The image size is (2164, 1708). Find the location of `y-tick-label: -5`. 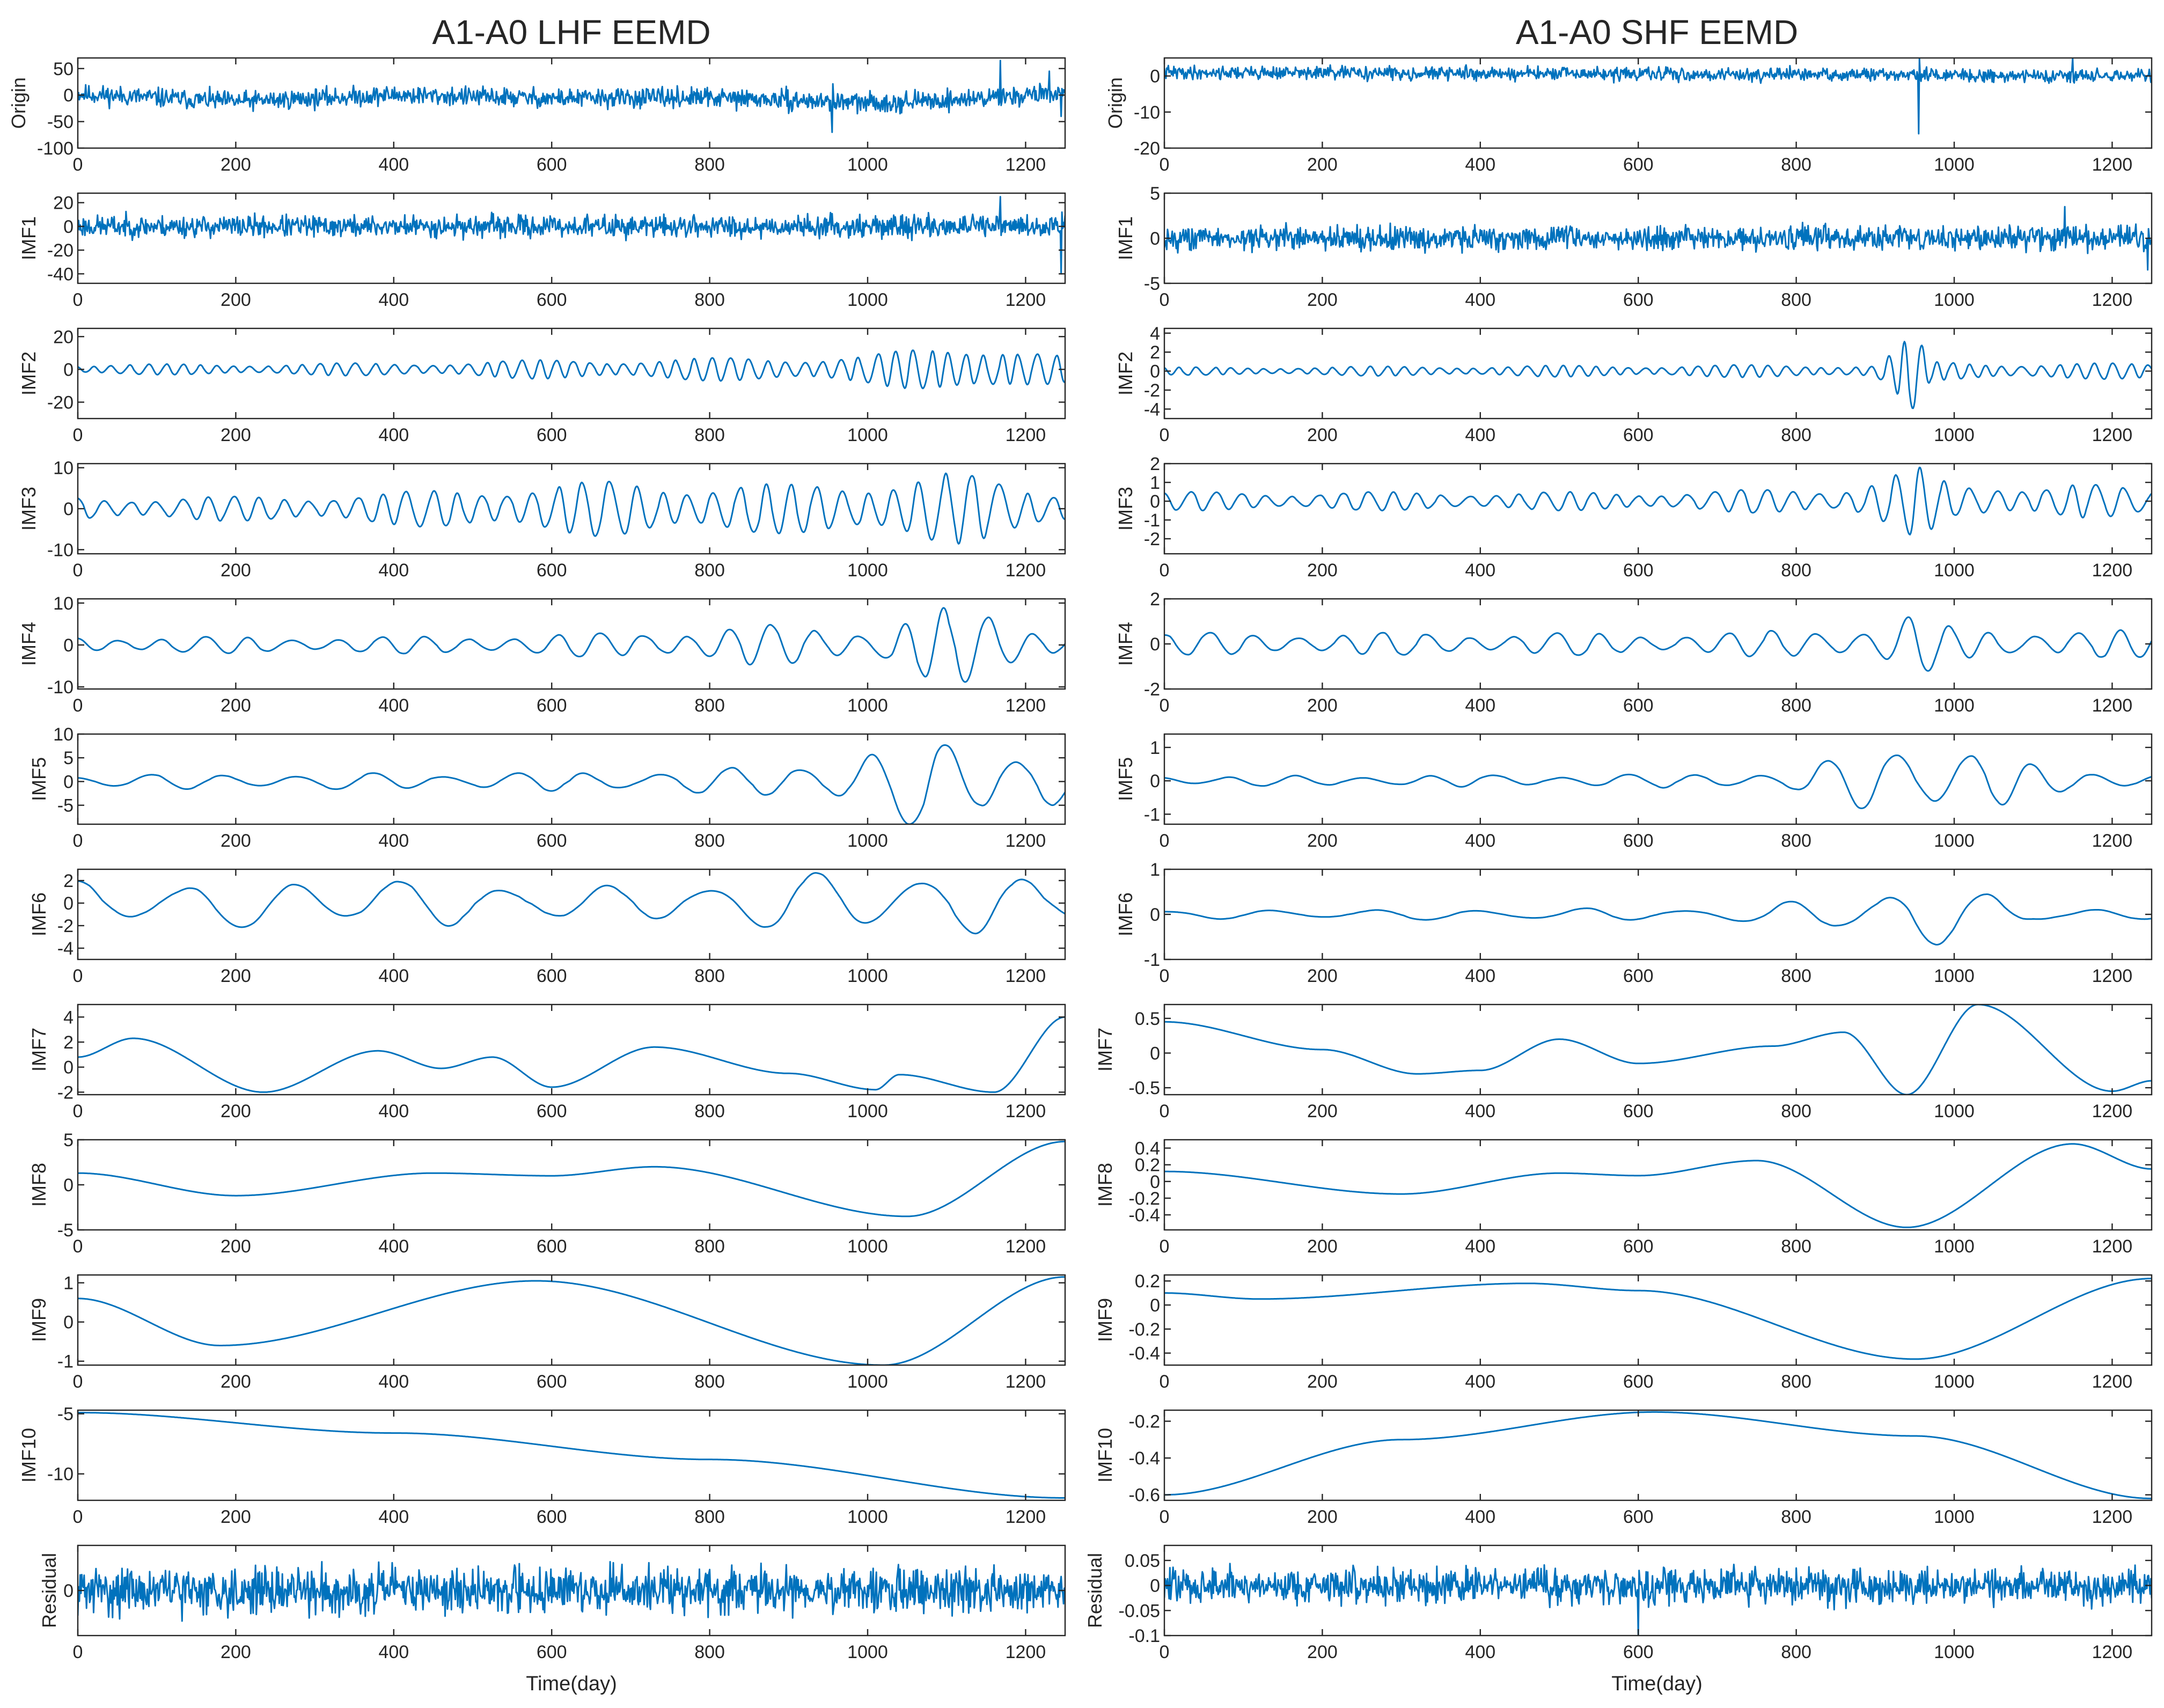

y-tick-label: -5 is located at coordinates (1152, 284).